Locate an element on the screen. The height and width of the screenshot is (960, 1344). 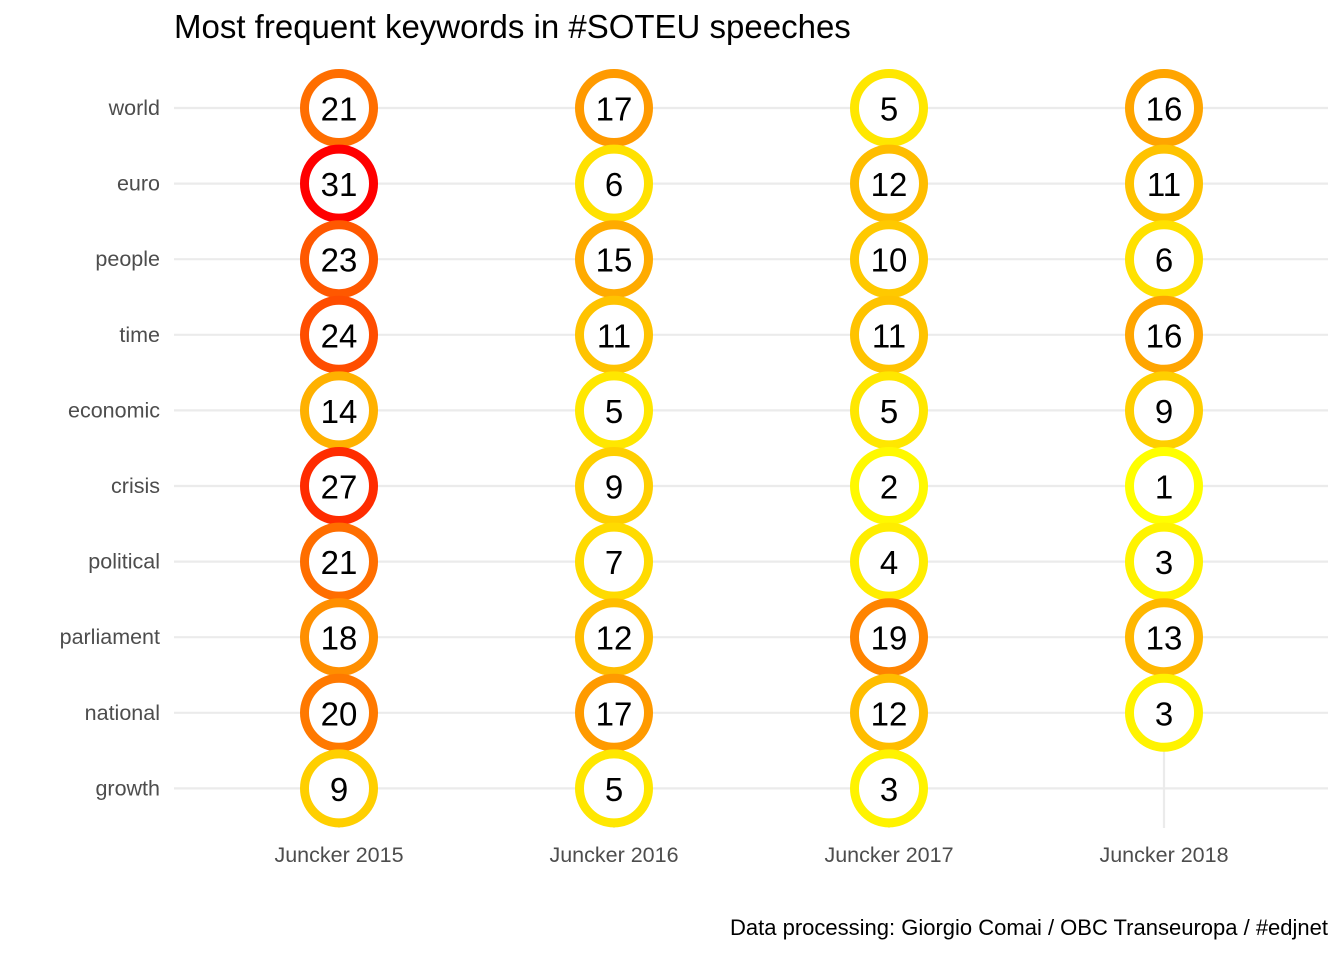
data-label: 1 is located at coordinates (1164, 487).